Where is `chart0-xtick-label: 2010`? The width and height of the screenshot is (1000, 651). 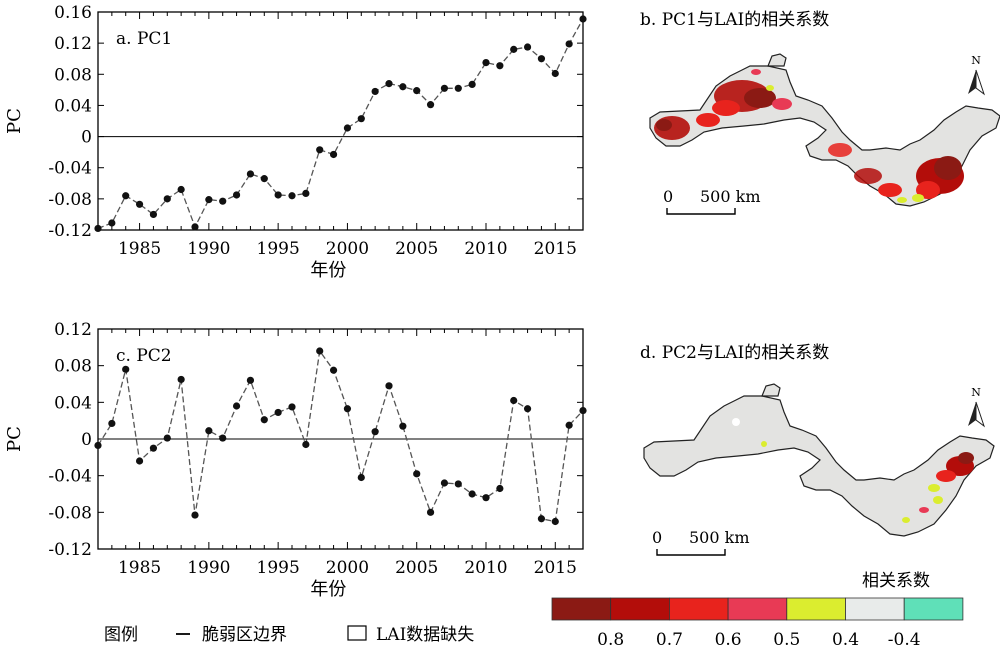 chart0-xtick-label: 2010 is located at coordinates (485, 249).